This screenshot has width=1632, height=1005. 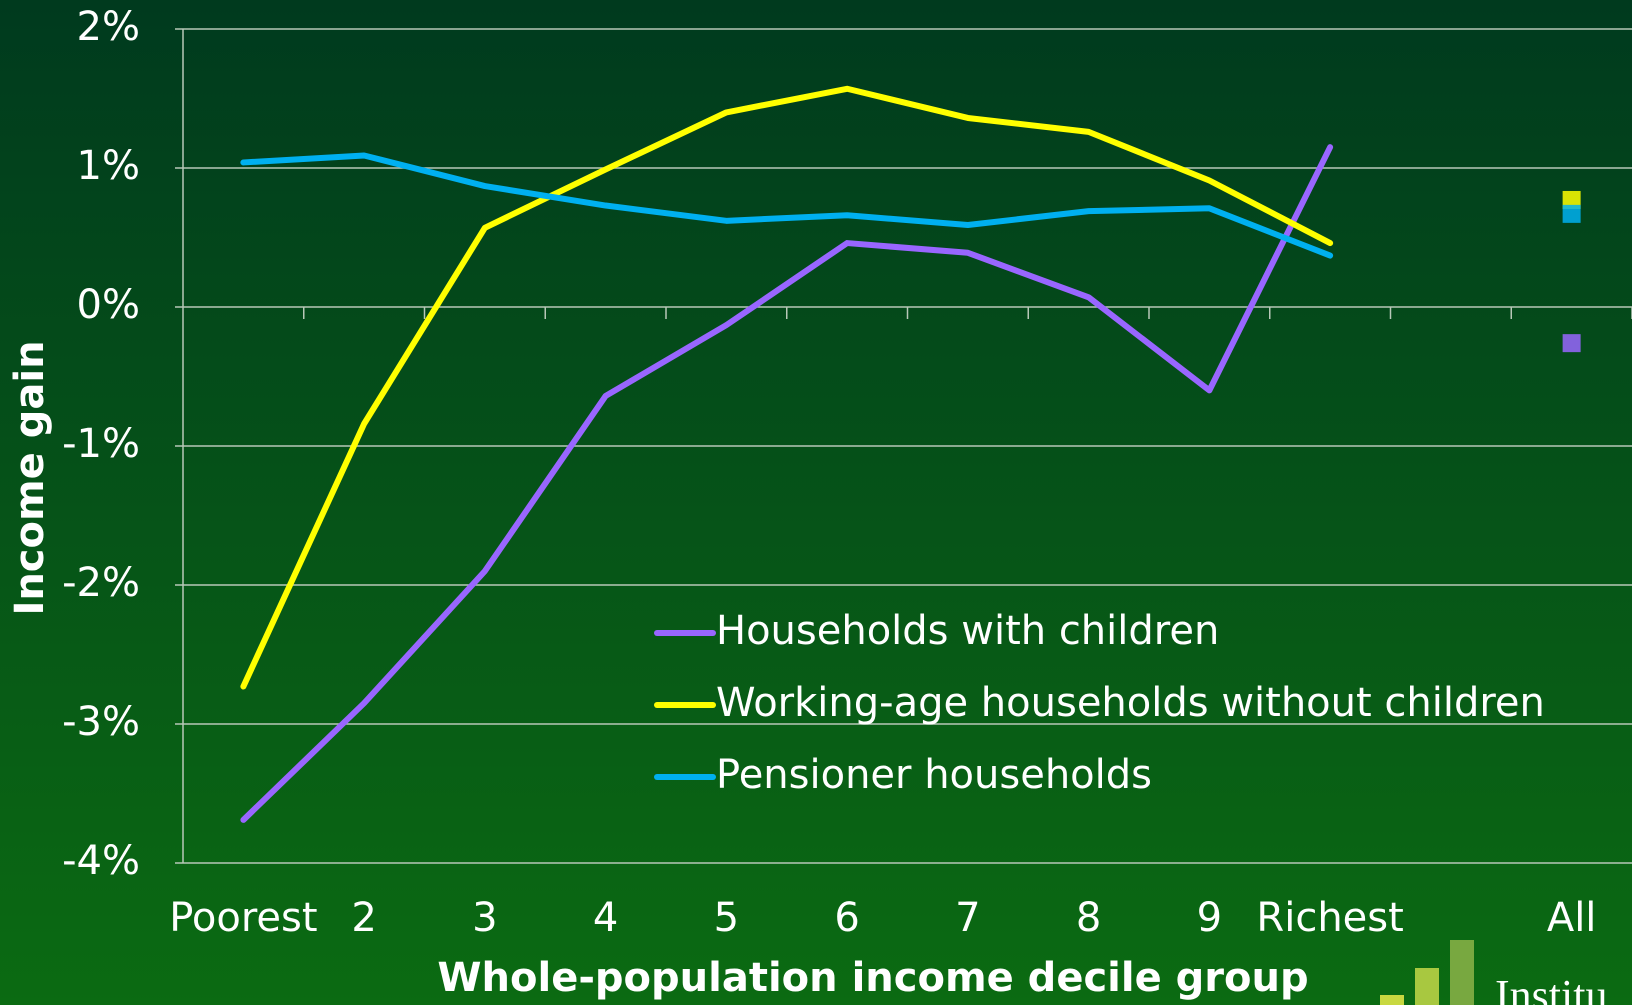 What do you see at coordinates (363, 918) in the screenshot?
I see `x-tick-label: 2` at bounding box center [363, 918].